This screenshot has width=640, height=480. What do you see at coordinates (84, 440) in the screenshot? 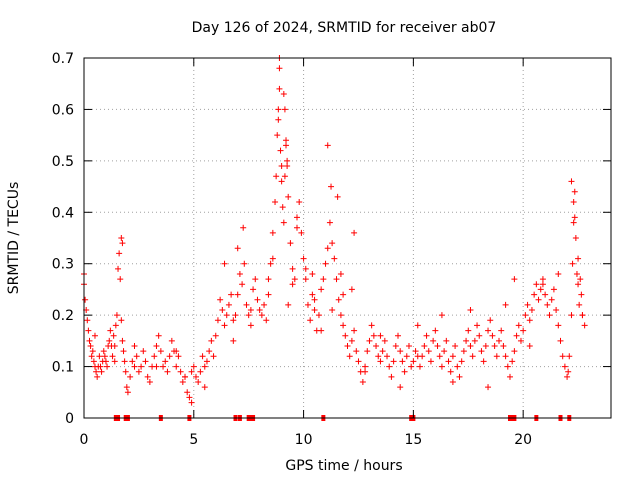
I see `x-tick-label: 0` at bounding box center [84, 440].